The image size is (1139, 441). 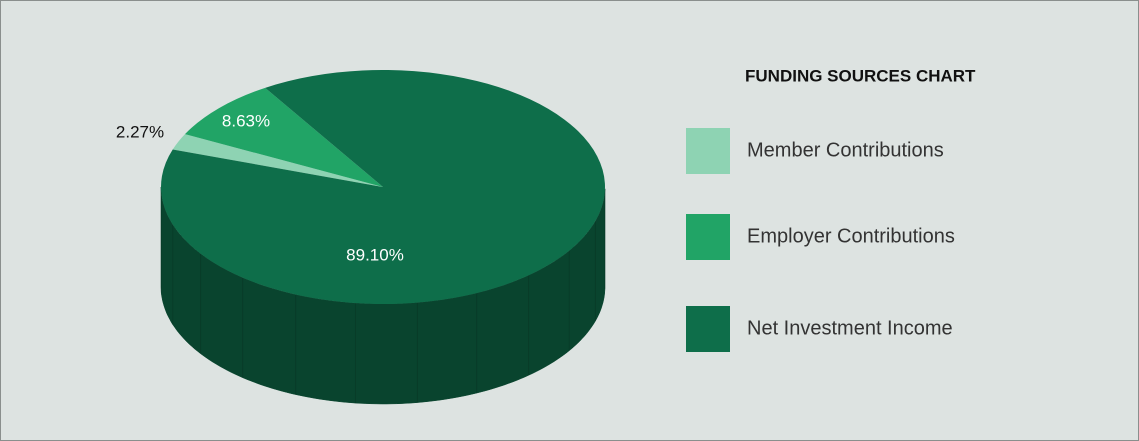 I want to click on legend-label: Member Contributions, so click(x=845, y=150).